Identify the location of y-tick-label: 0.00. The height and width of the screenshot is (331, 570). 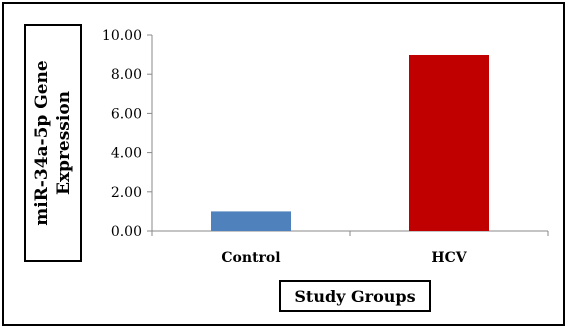
(126, 232).